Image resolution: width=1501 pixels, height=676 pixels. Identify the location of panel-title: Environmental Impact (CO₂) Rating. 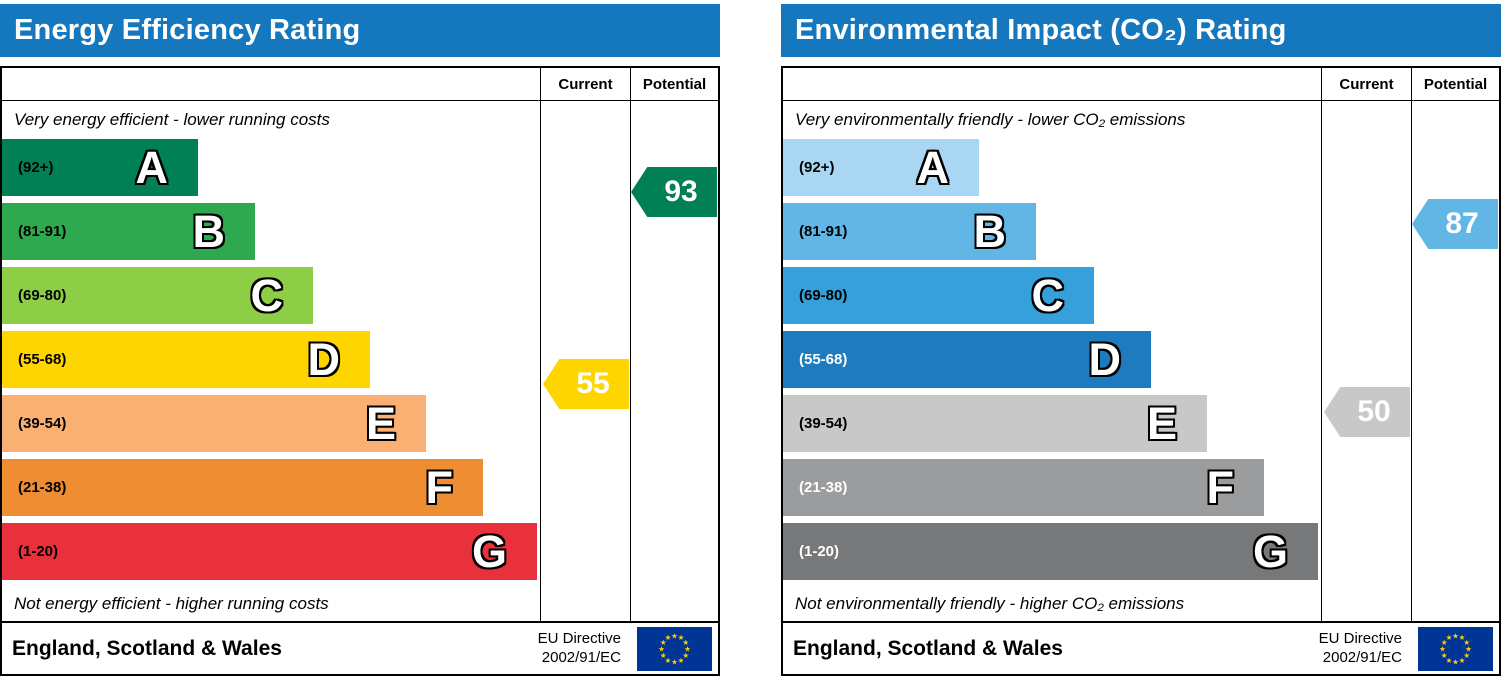
(1041, 30).